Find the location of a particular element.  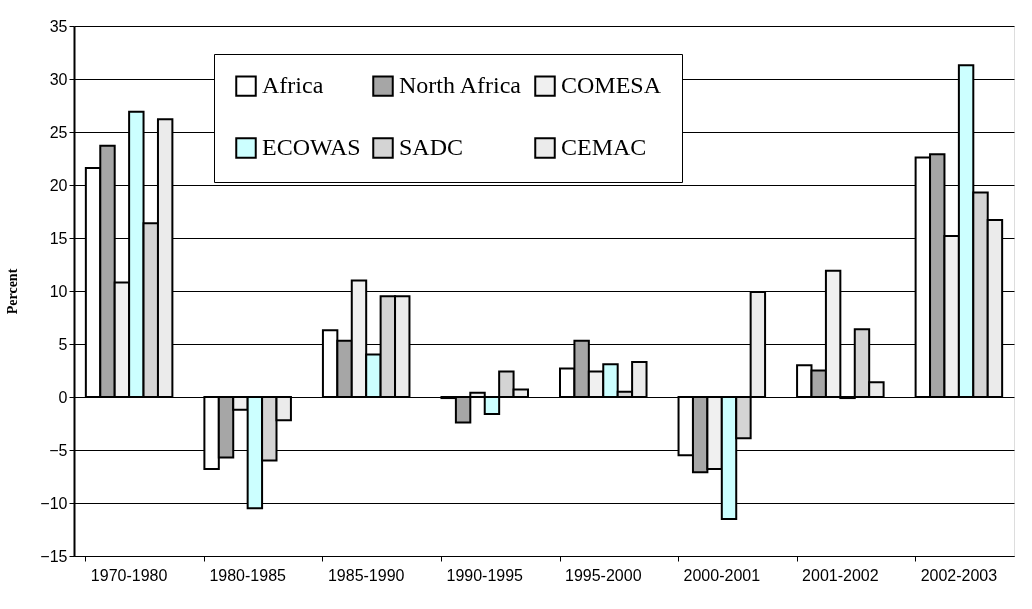

y-tick-label: 10 is located at coordinates (58, 291).